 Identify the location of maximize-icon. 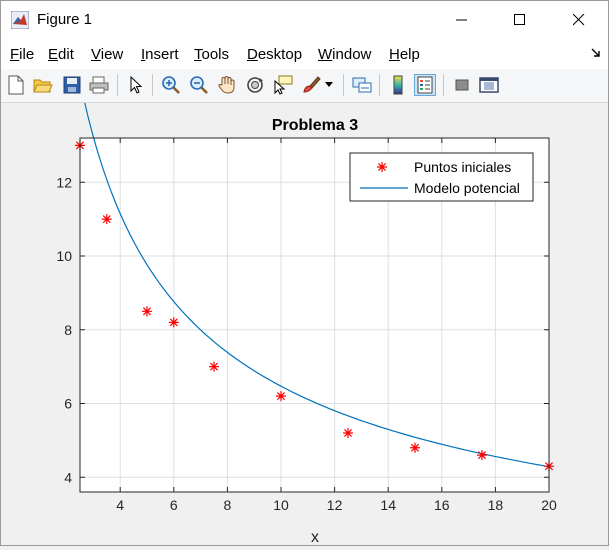
(519, 19).